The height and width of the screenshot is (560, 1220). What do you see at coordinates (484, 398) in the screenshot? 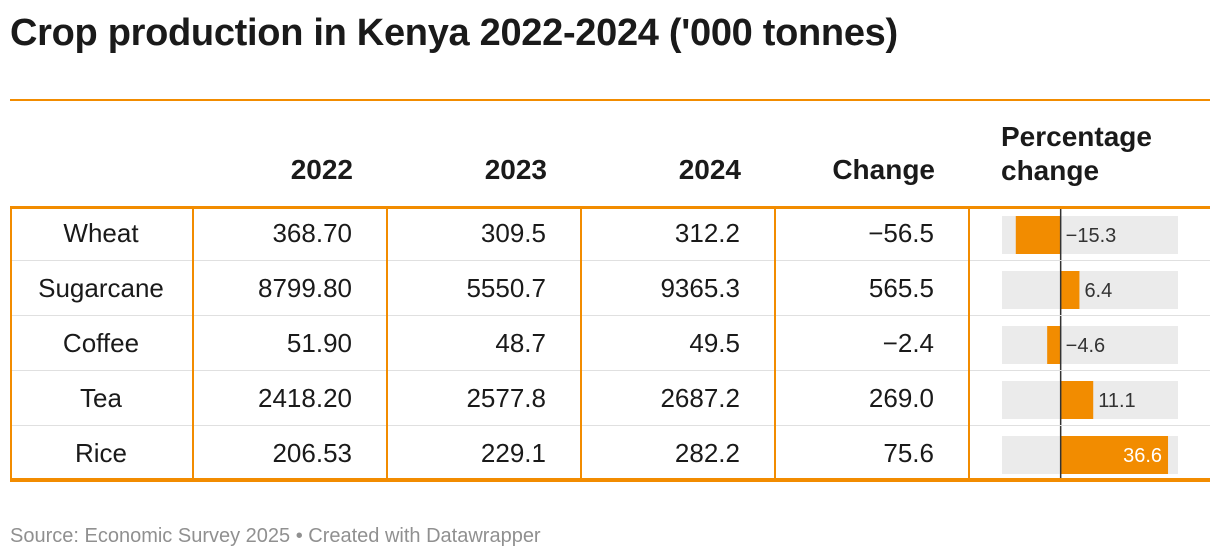
I see `value-2023-cell: 2577.8` at bounding box center [484, 398].